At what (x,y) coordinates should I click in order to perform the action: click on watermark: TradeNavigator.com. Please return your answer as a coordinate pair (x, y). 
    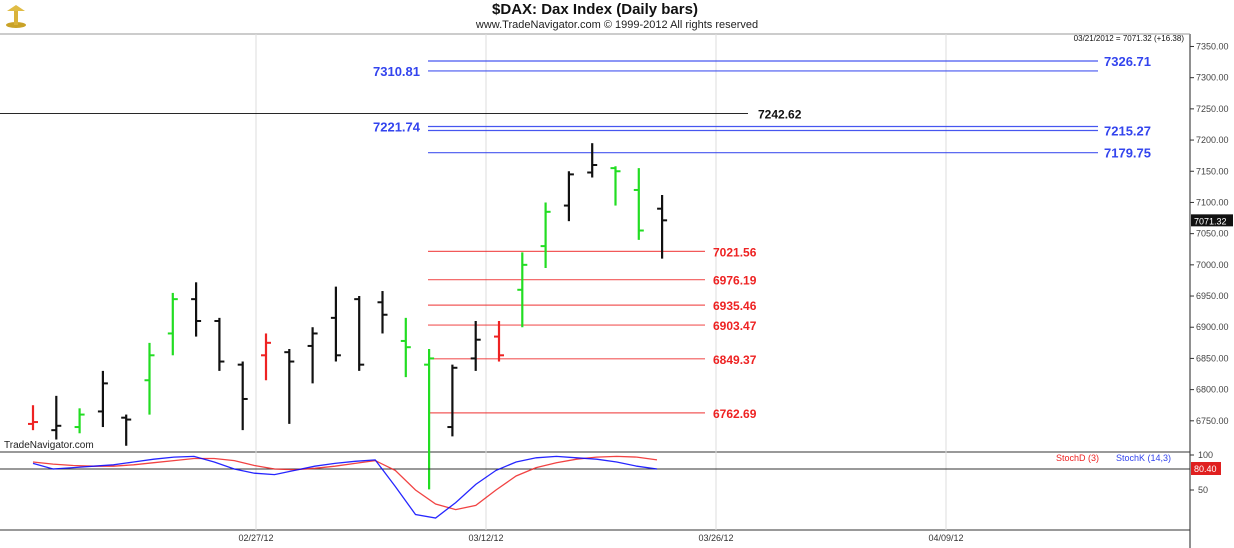
    Looking at the image, I should click on (49, 445).